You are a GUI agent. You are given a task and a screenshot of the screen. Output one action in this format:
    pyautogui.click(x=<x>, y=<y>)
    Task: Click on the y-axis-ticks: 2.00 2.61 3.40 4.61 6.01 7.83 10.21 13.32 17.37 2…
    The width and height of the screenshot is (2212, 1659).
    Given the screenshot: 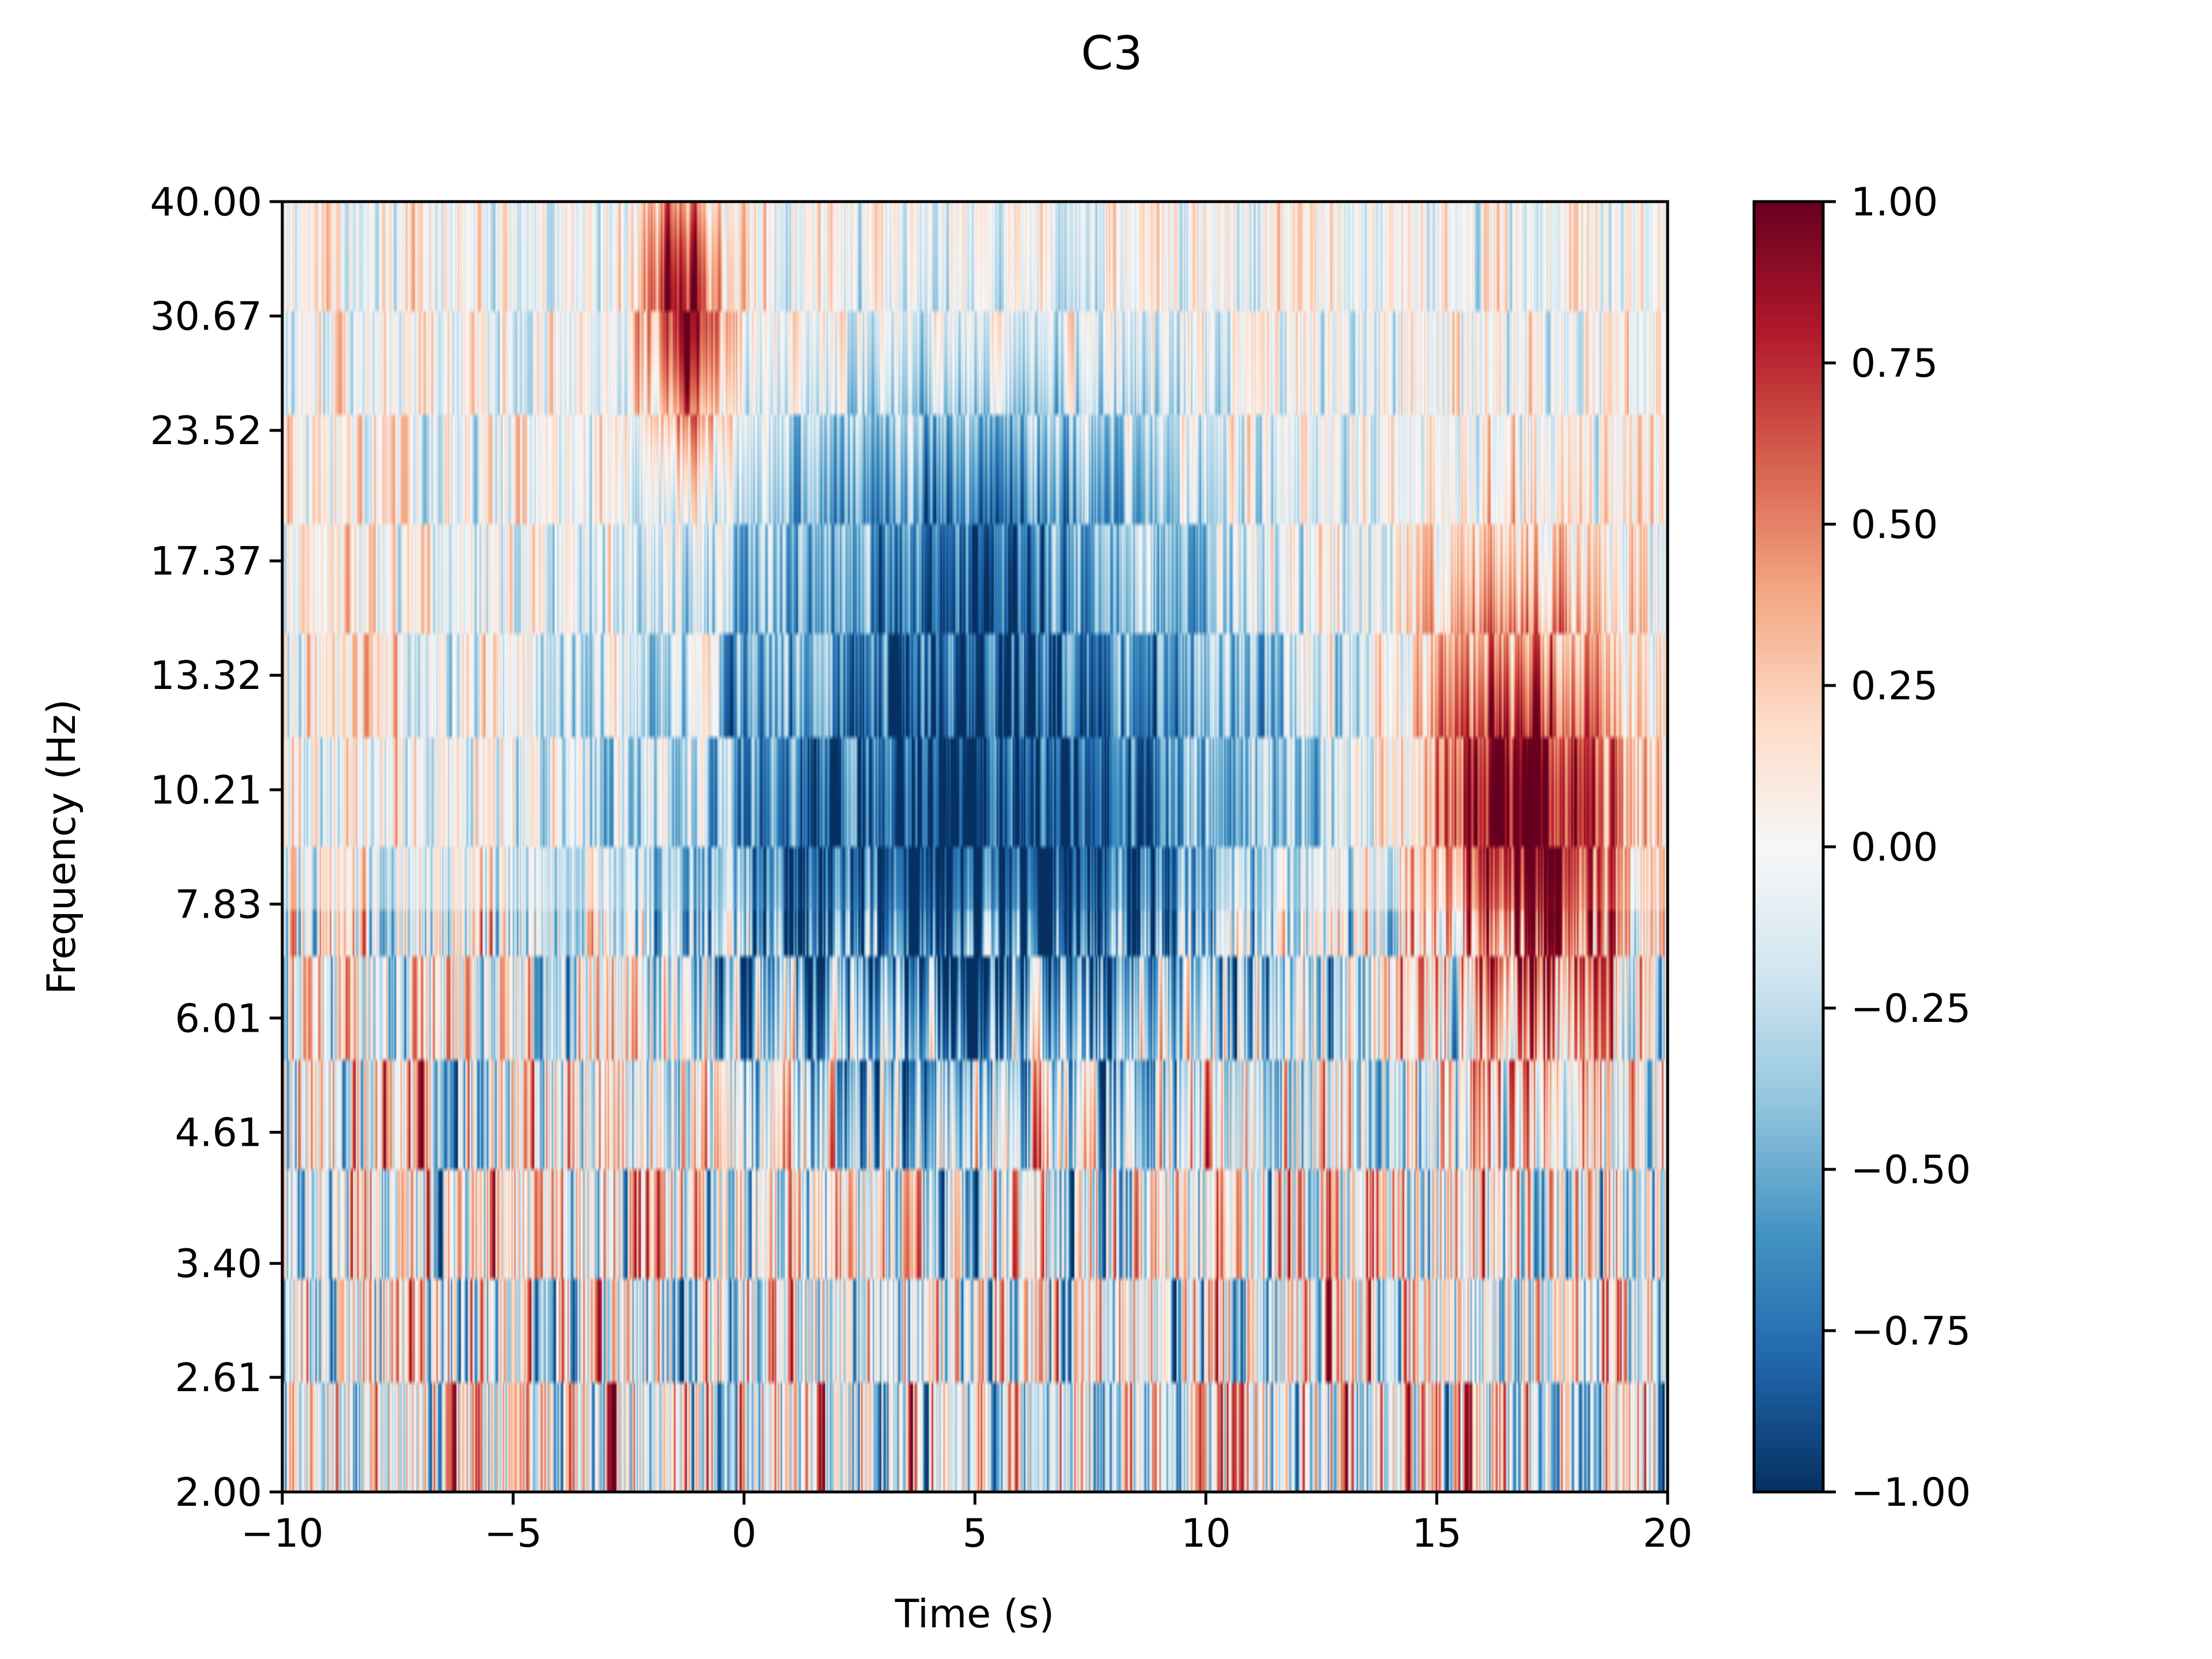 What is the action you would take?
    pyautogui.click(x=216, y=848)
    